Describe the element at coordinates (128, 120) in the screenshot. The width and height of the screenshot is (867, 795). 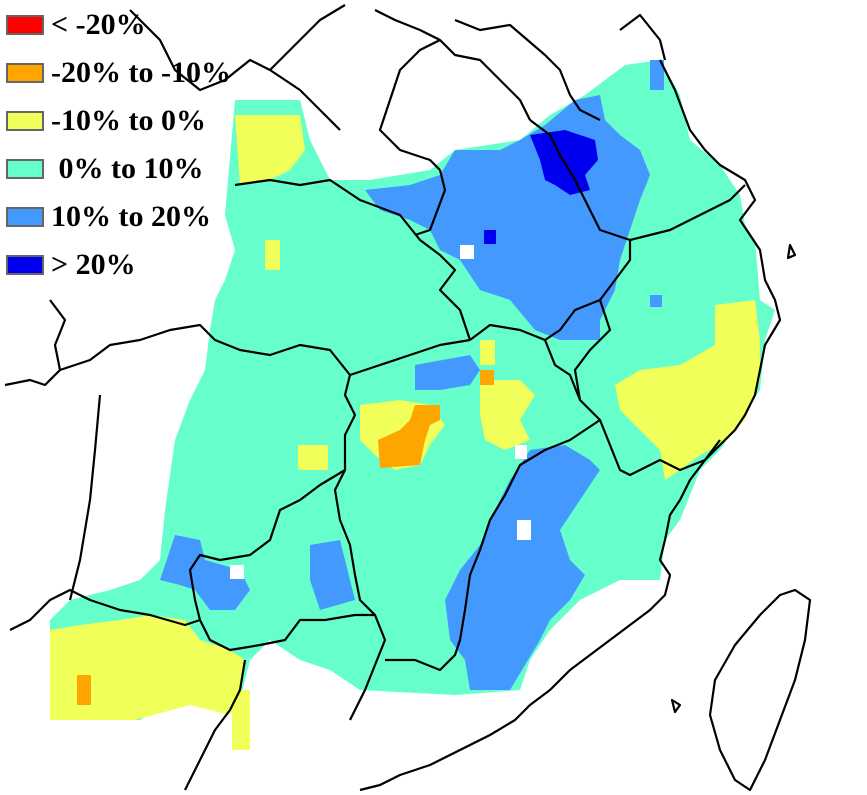
I see `legend-label: -10% to 0%` at that location.